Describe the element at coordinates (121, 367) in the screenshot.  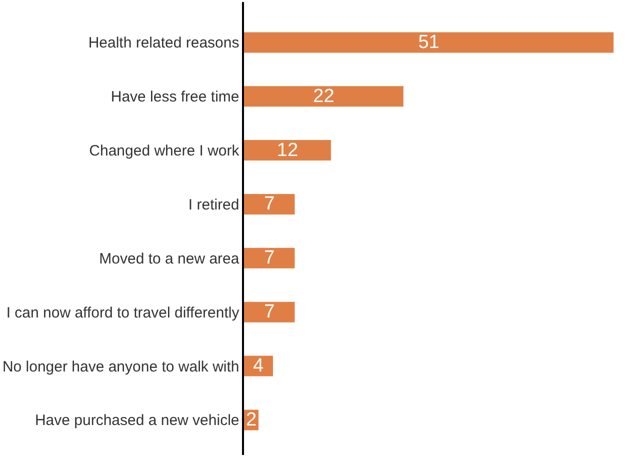
I see `y-tick-label: No longer have anyone to walk with` at that location.